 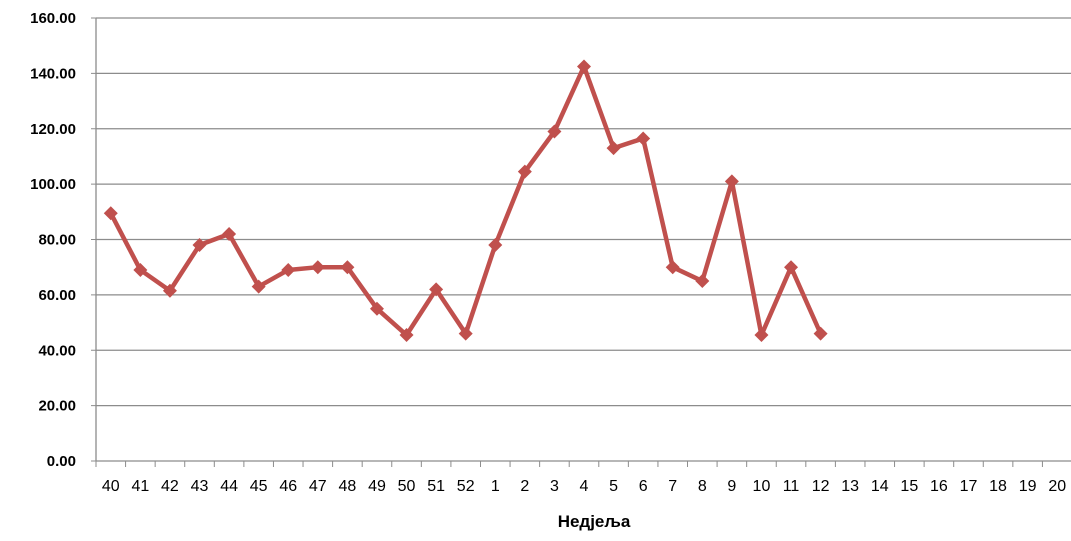 I want to click on x-tick-label: 11, so click(x=791, y=486).